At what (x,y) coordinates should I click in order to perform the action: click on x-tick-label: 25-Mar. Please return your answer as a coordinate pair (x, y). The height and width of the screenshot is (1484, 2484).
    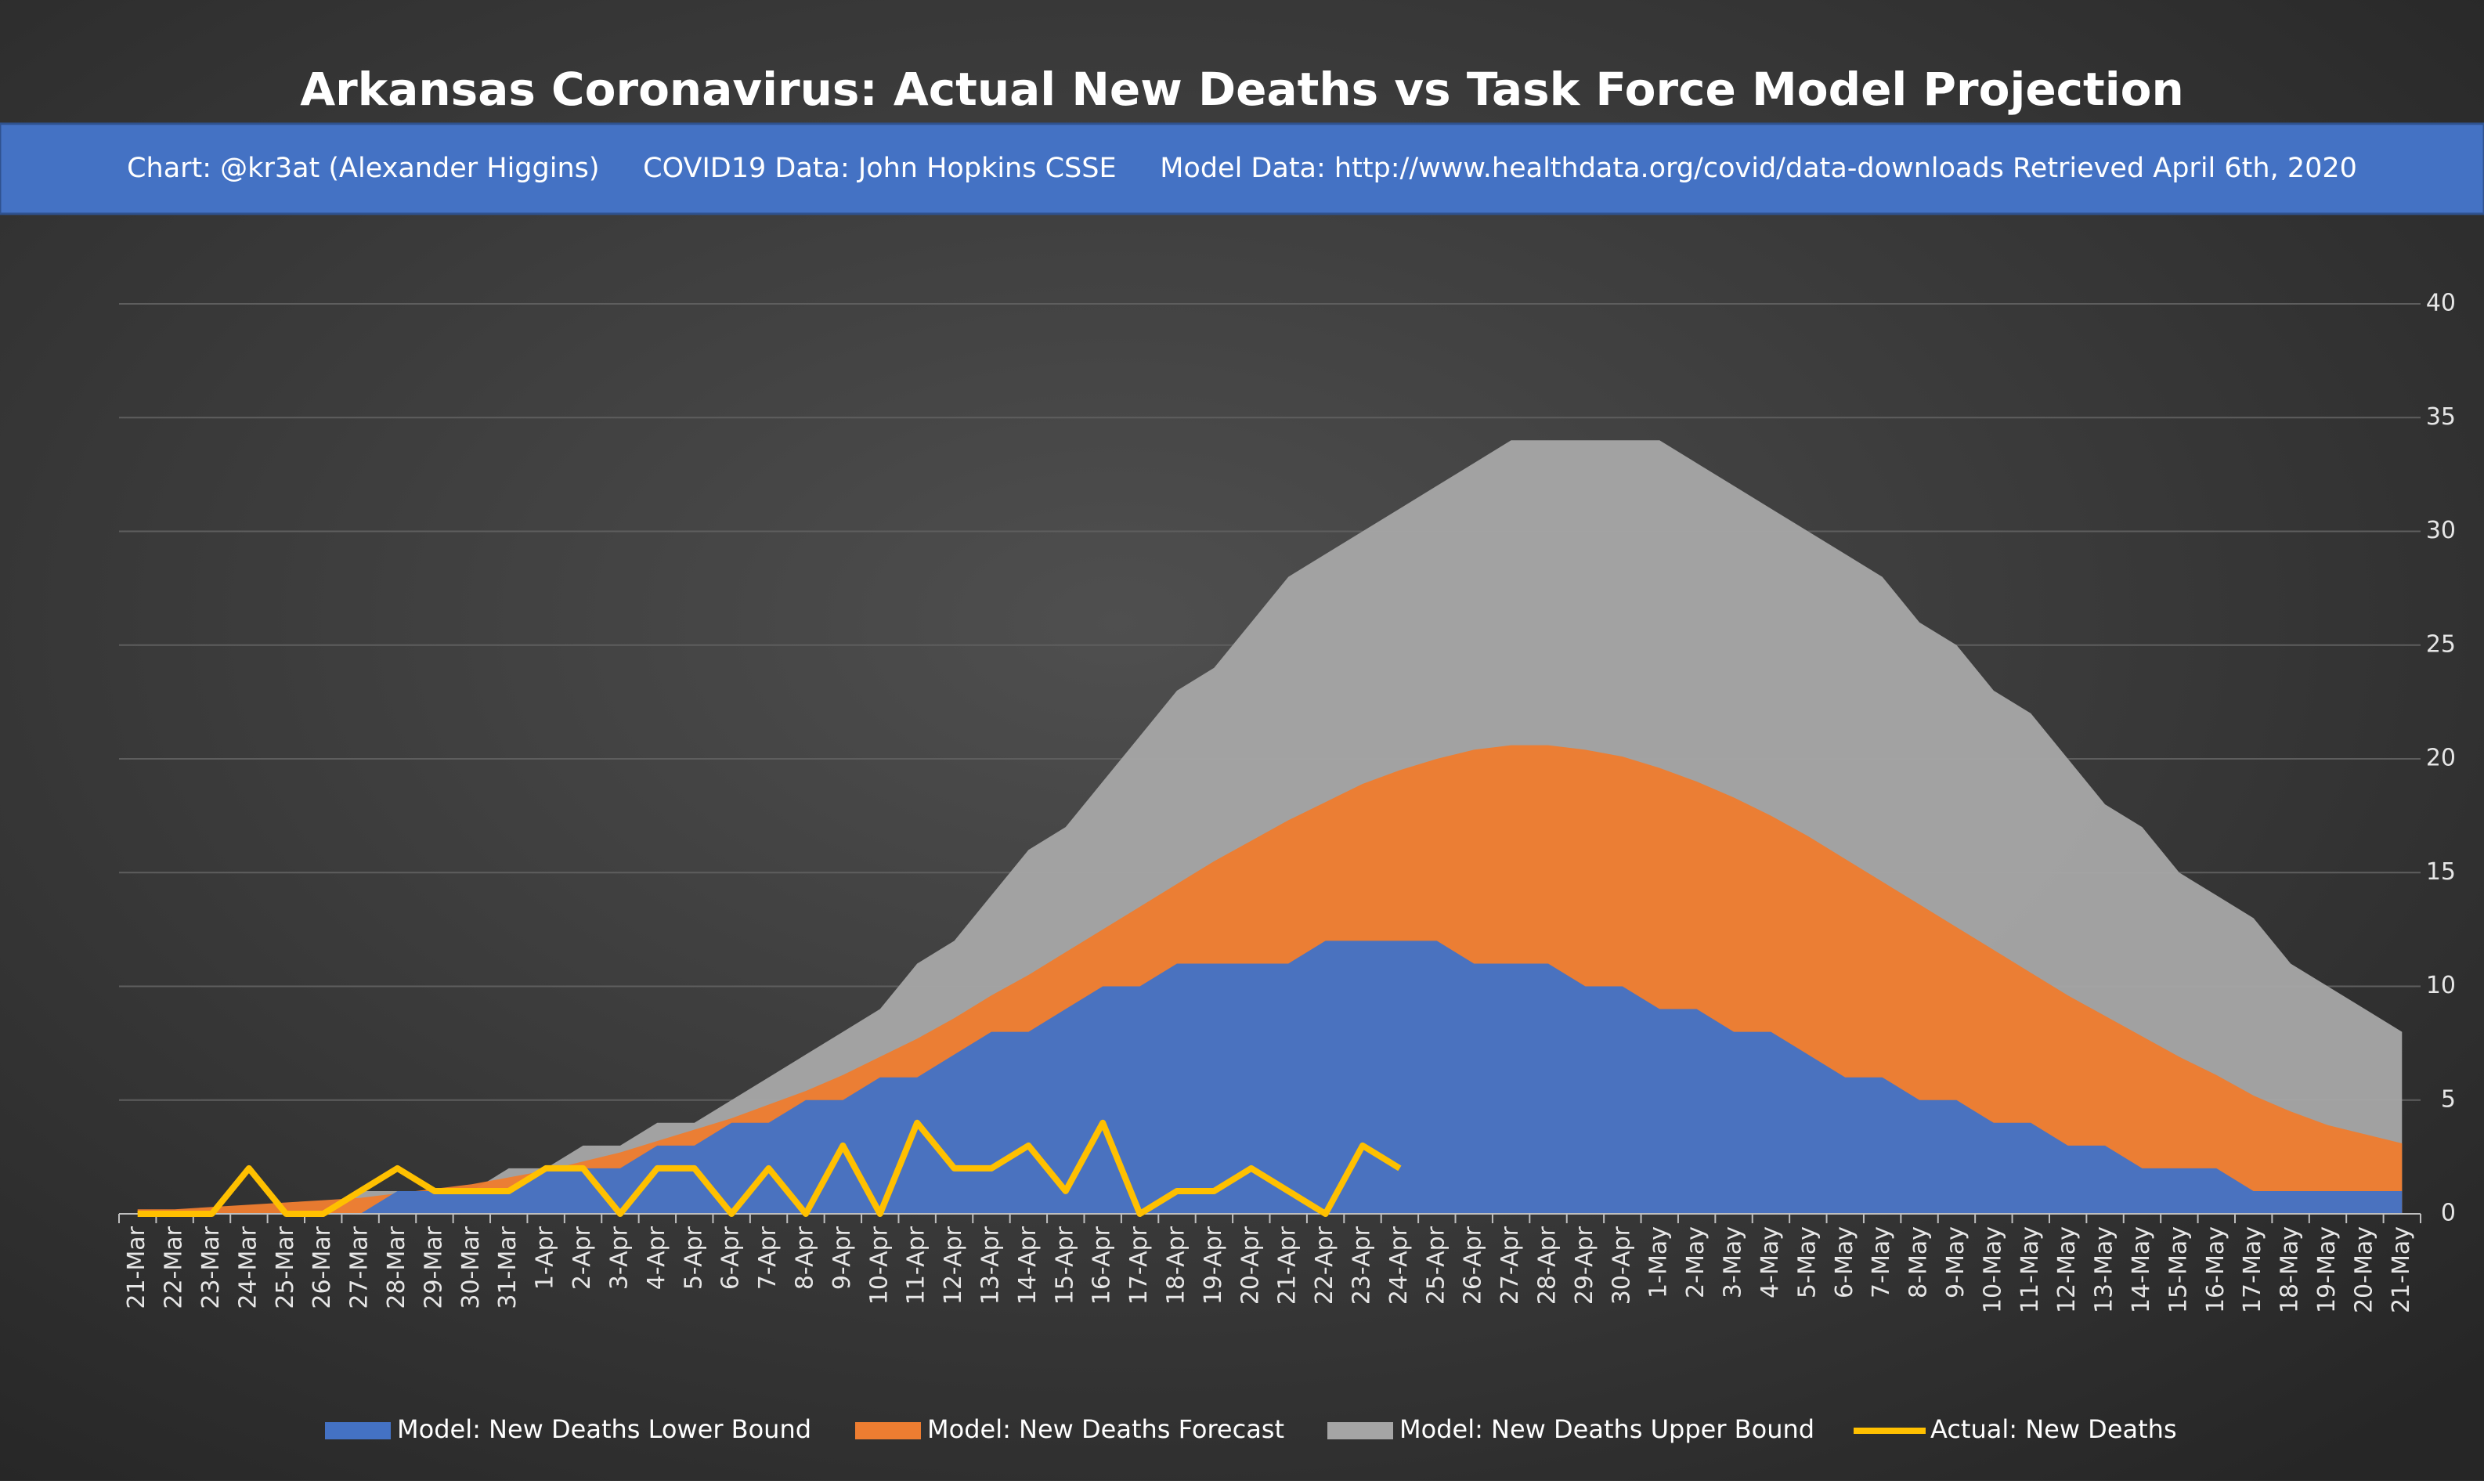
    Looking at the image, I should click on (285, 1267).